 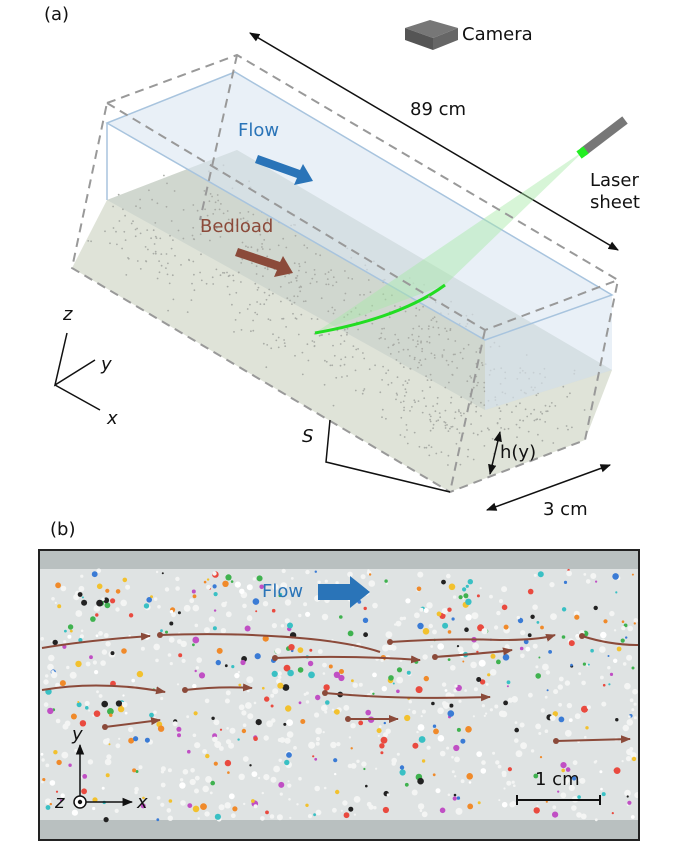 What do you see at coordinates (67, 314) in the screenshot?
I see `axis-label: z` at bounding box center [67, 314].